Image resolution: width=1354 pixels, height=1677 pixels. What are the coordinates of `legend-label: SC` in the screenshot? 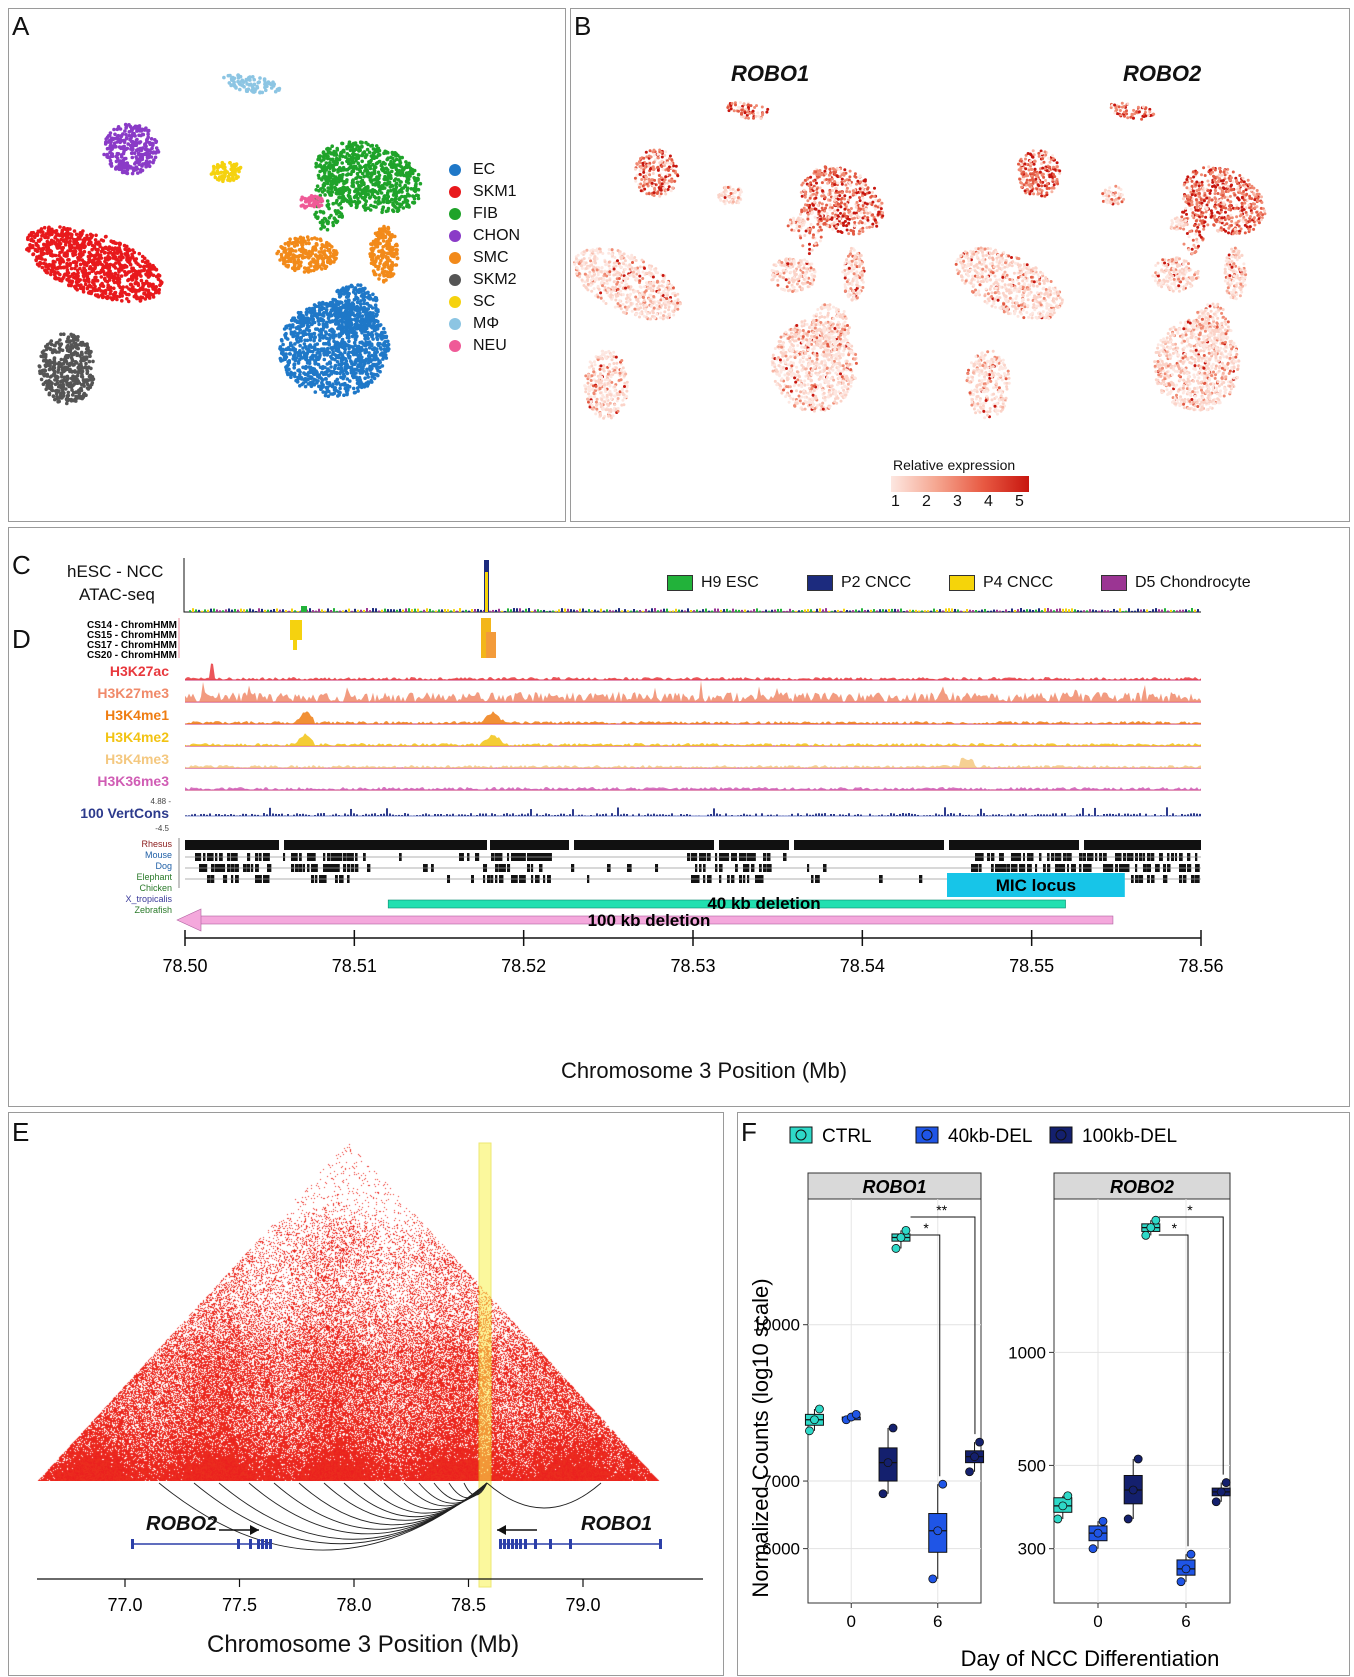 It's located at (484, 301).